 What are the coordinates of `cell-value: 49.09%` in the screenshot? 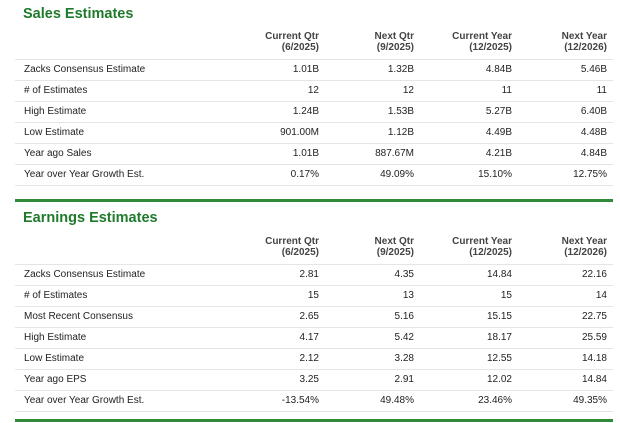 It's located at (372, 175).